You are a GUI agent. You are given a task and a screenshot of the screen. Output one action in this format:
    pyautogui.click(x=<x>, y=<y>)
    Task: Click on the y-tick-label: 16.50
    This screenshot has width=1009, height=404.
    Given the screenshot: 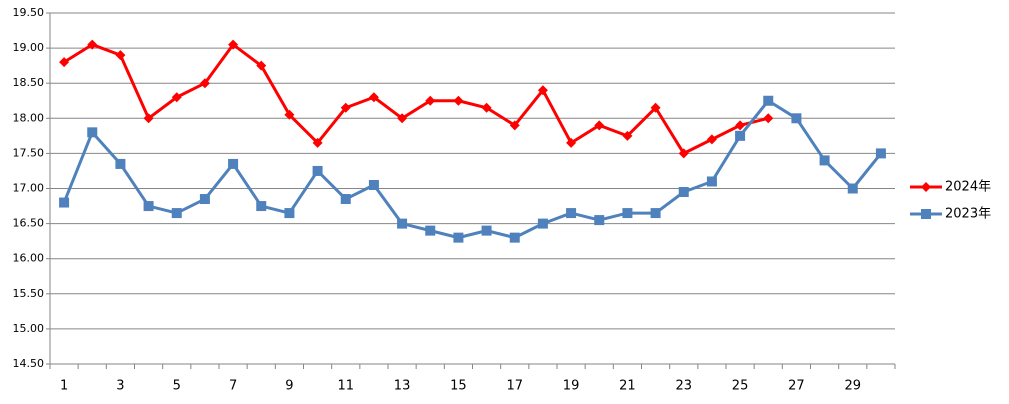 What is the action you would take?
    pyautogui.click(x=29, y=223)
    